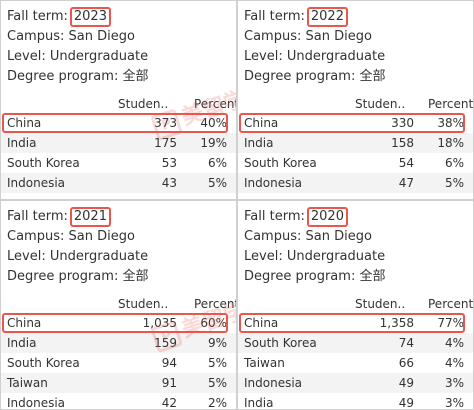 This screenshot has width=474, height=410. I want to click on students-cell: 66, so click(406, 363).